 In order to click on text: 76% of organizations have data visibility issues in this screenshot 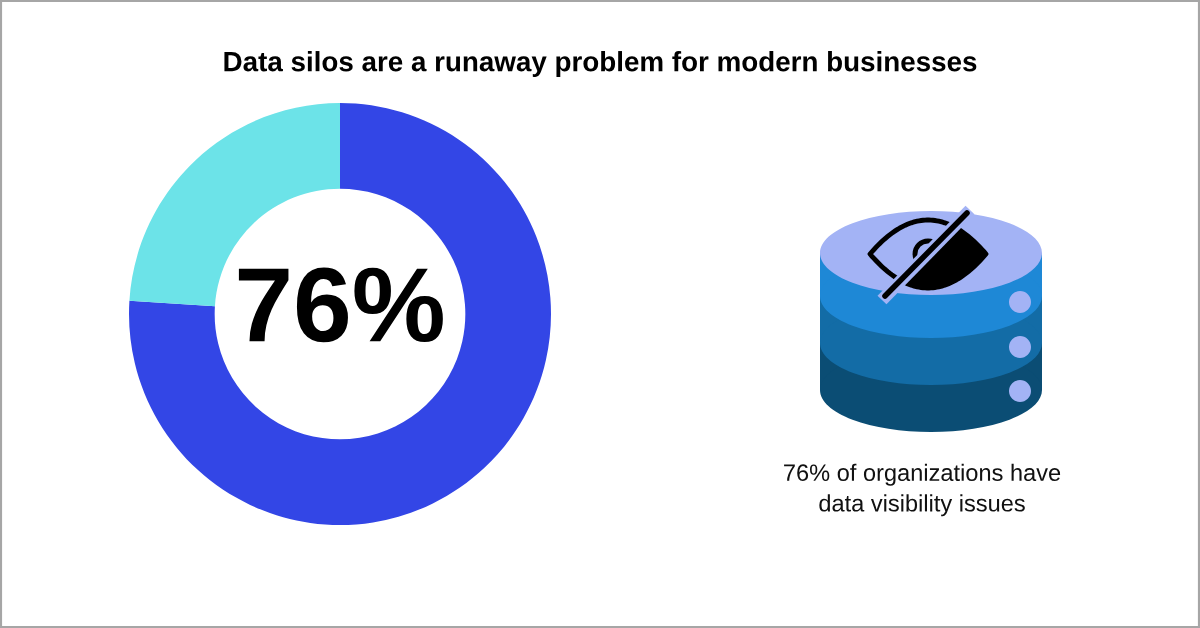, I will do `click(922, 490)`.